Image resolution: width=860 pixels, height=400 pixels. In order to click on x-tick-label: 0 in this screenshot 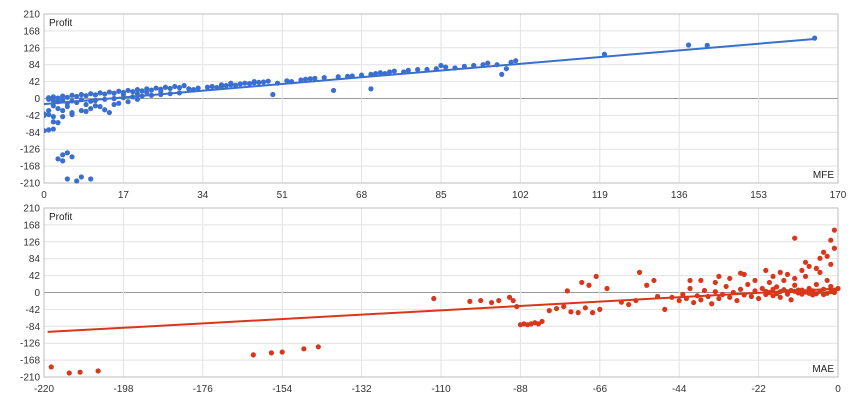, I will do `click(838, 389)`.